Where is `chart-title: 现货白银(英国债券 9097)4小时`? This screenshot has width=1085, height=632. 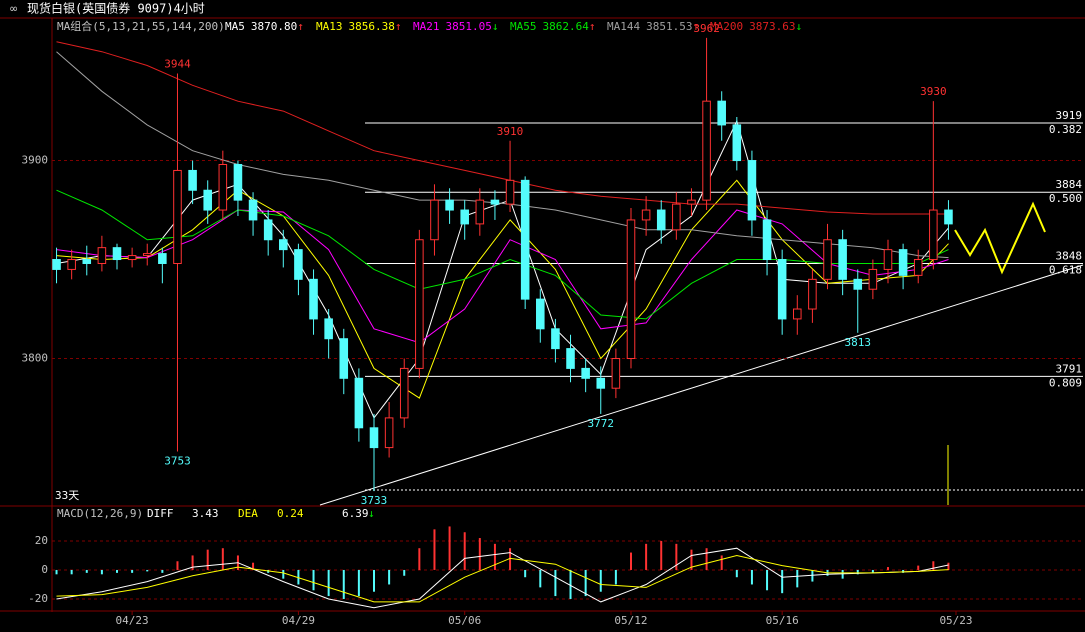 chart-title: 现货白银(英国债券 9097)4小时 is located at coordinates (116, 8).